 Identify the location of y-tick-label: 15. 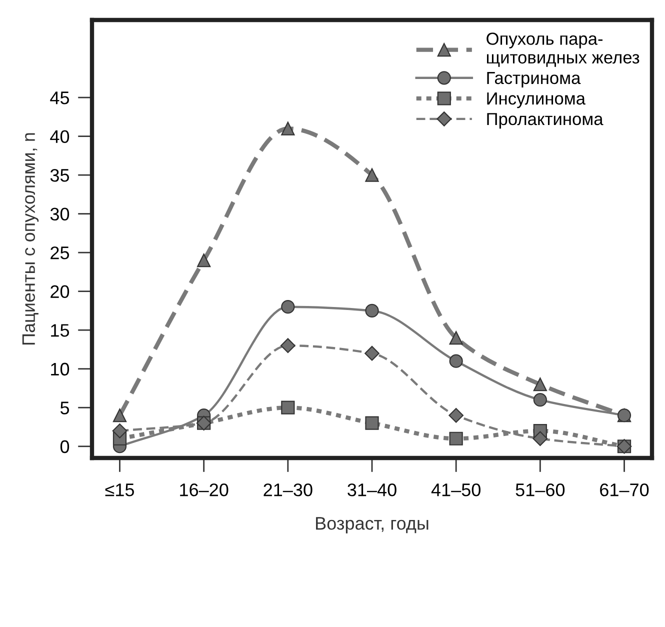
(60, 330).